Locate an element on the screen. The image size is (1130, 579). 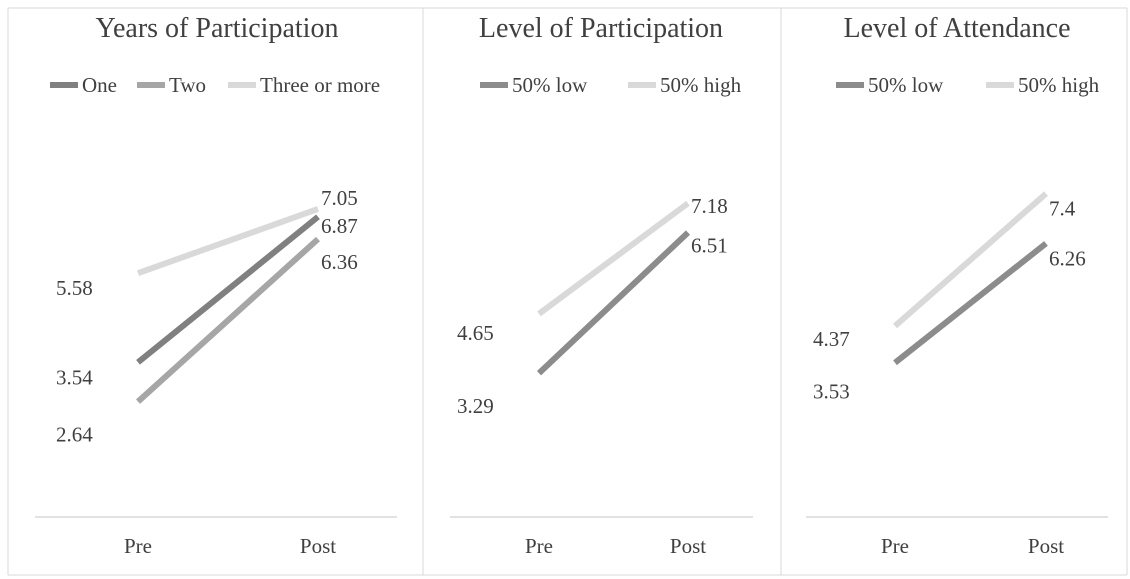
legend-label: Three or more is located at coordinates (320, 85).